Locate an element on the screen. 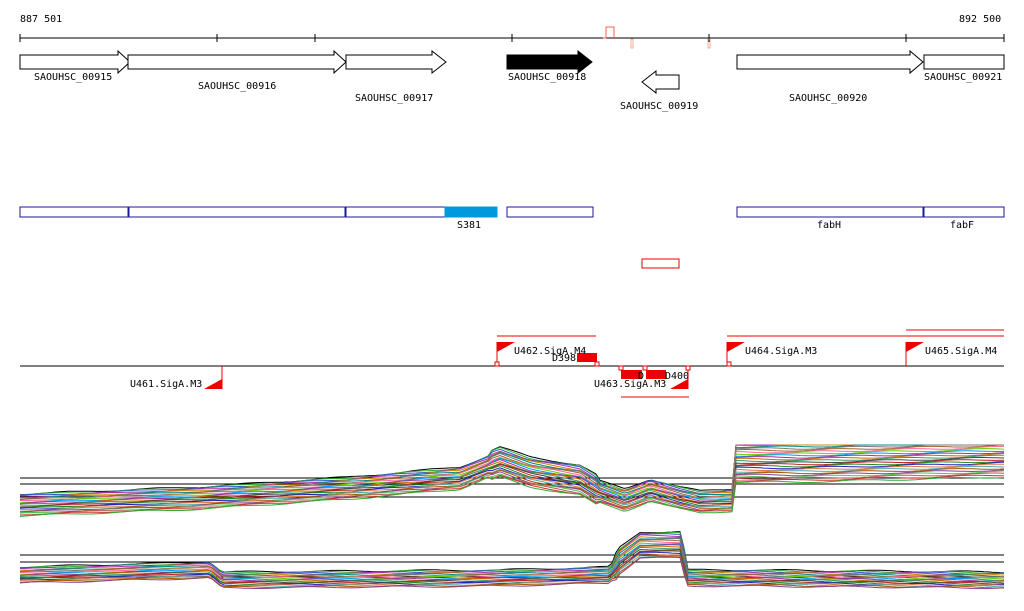 The image size is (1024, 611). coord-end: 892 500 is located at coordinates (980, 19).